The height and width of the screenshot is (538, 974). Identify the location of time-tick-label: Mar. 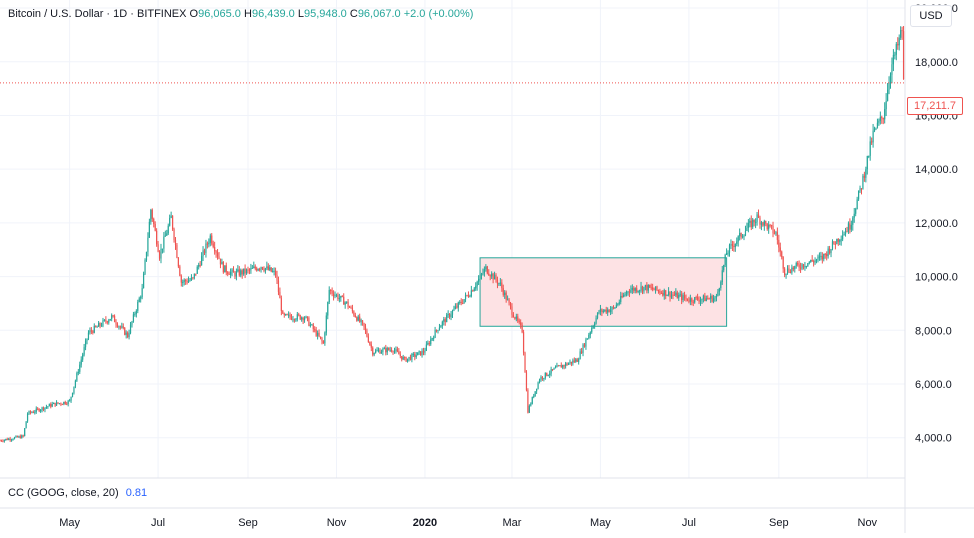
(511, 523).